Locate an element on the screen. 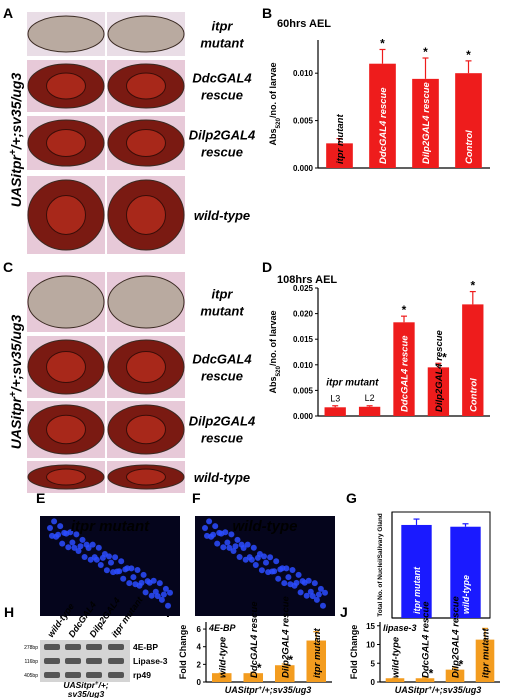 Image resolution: width=505 pixels, height=698 pixels. gene-label: Lipase-3 is located at coordinates (150, 661).